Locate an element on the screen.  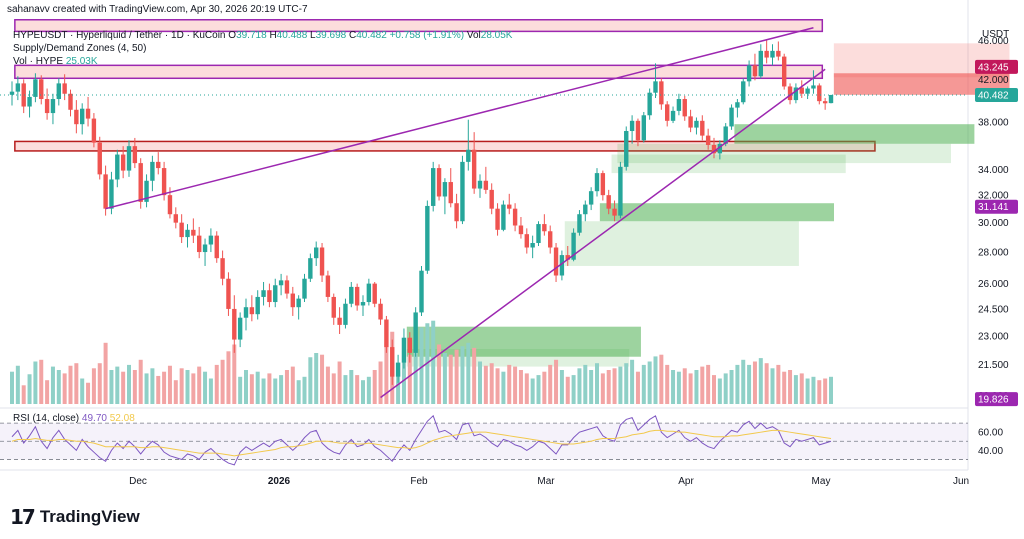
time-tick-label: Jun is located at coordinates (961, 481).